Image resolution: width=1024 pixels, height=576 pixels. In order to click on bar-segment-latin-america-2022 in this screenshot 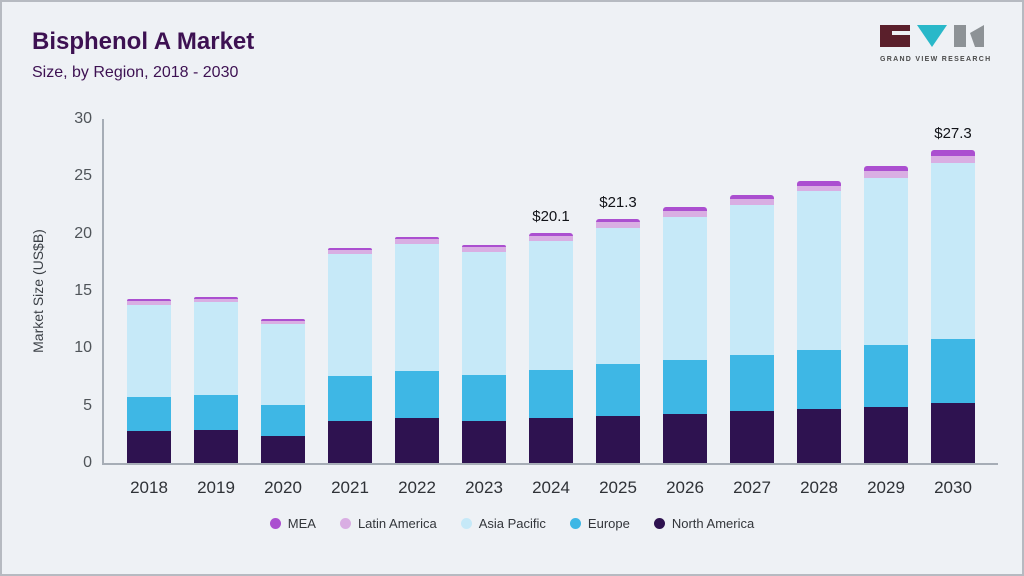, I will do `click(417, 242)`.